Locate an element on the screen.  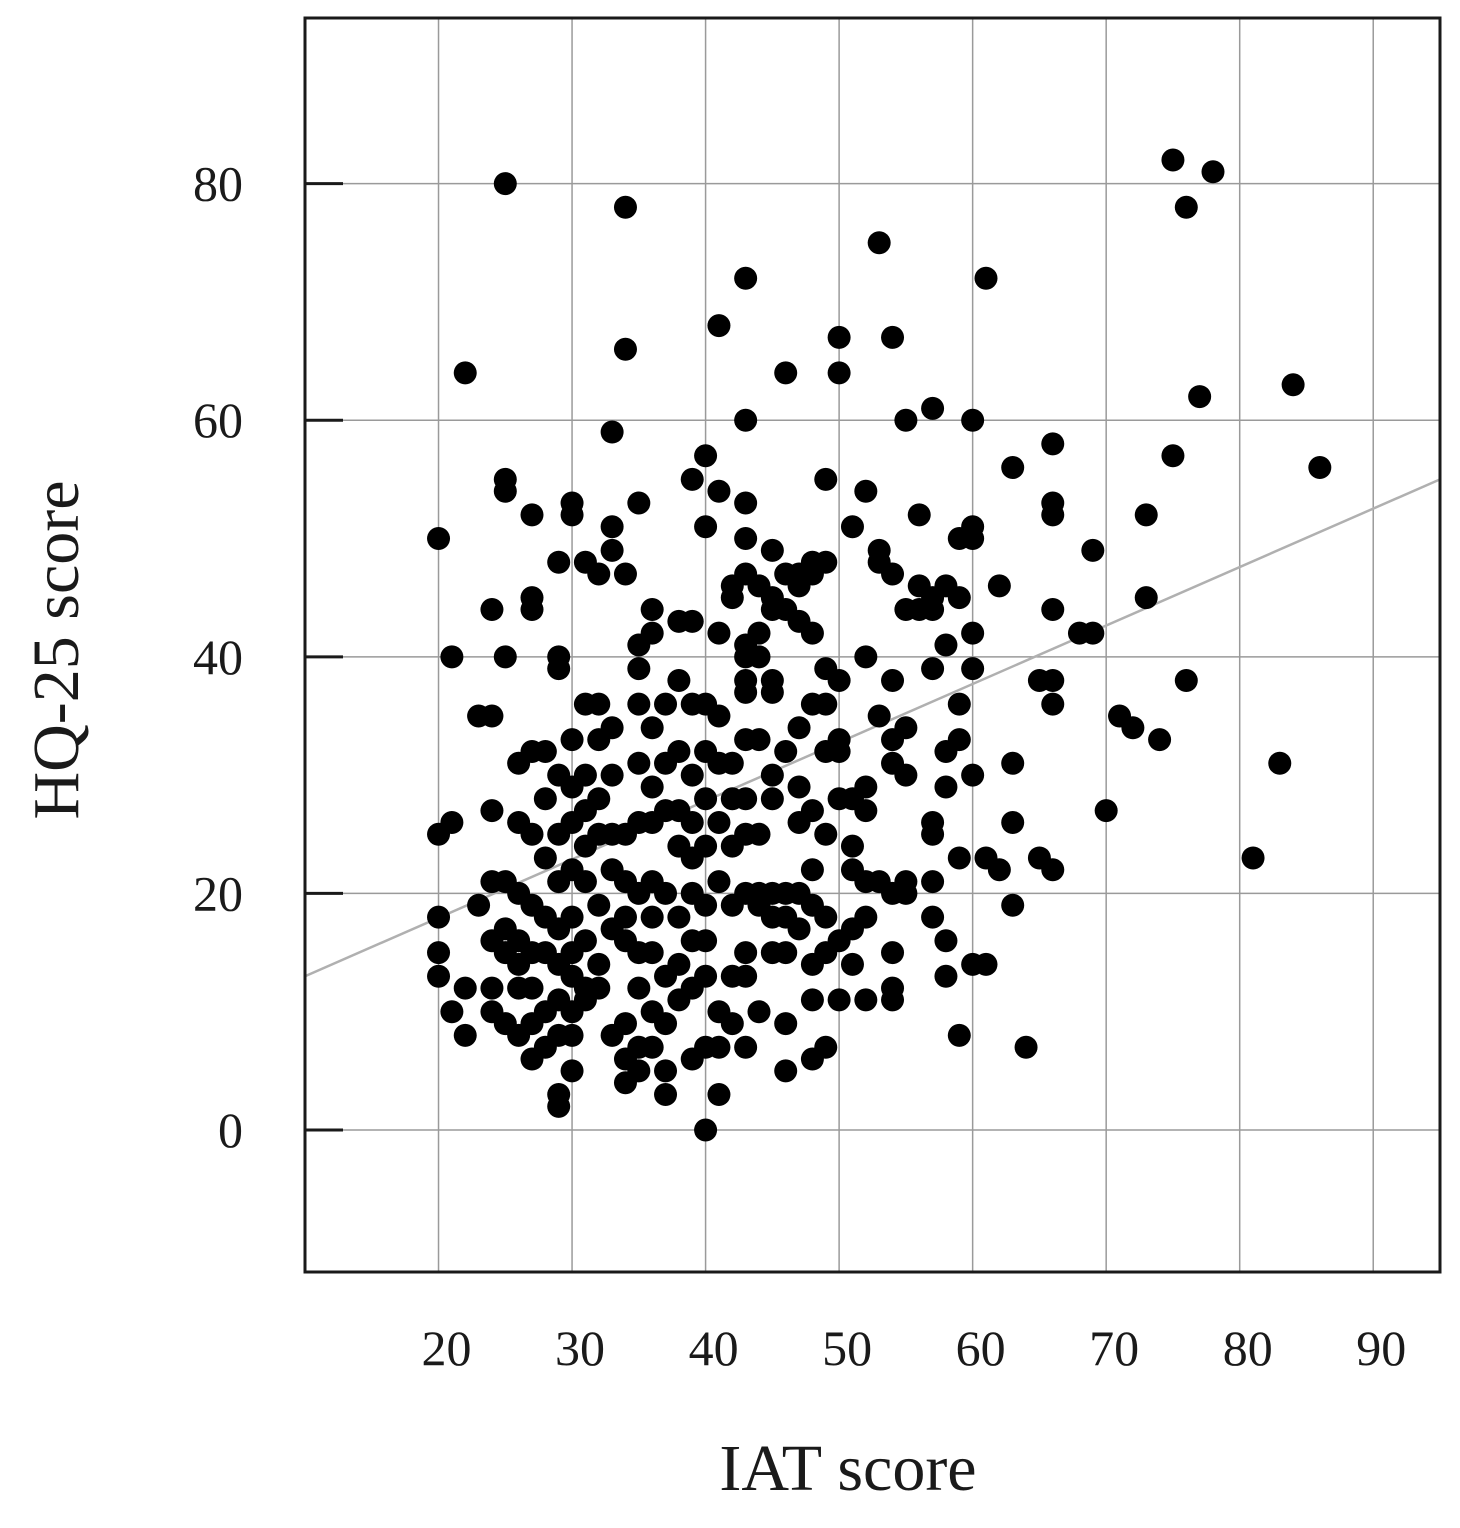
y-tick-label: 0 is located at coordinates (230, 1130).